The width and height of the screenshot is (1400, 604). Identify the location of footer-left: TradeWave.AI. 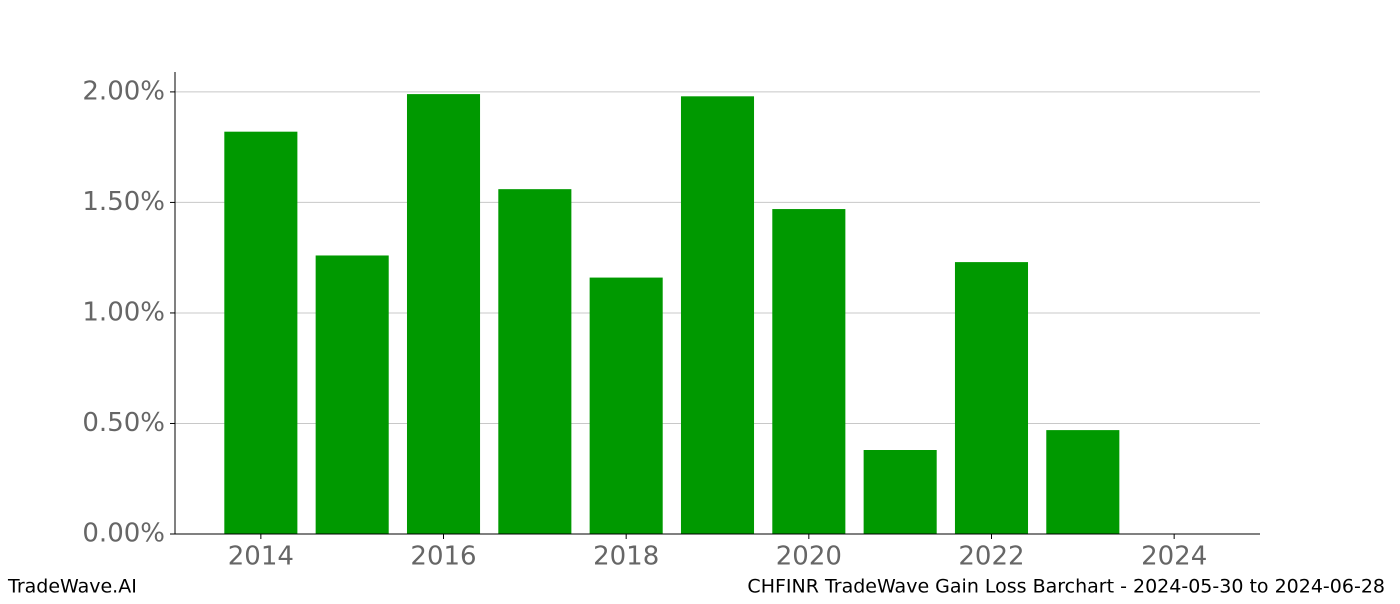
(72, 587).